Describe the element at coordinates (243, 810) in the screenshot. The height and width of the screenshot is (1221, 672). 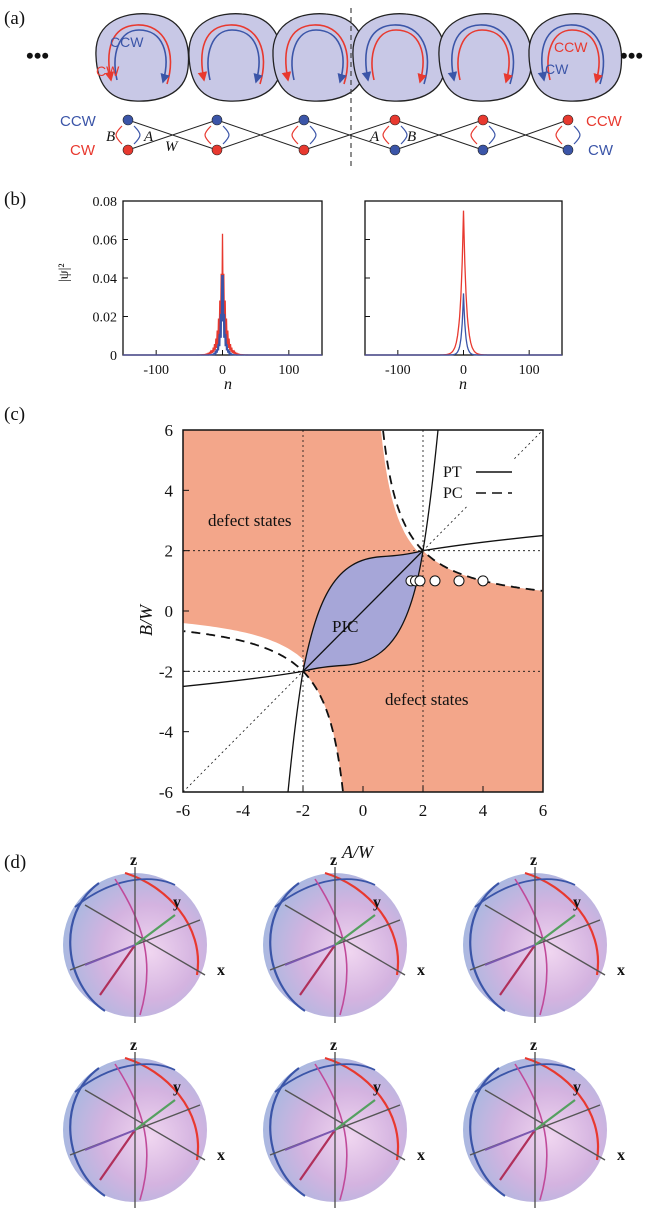
I see `x-tick-label: -4` at that location.